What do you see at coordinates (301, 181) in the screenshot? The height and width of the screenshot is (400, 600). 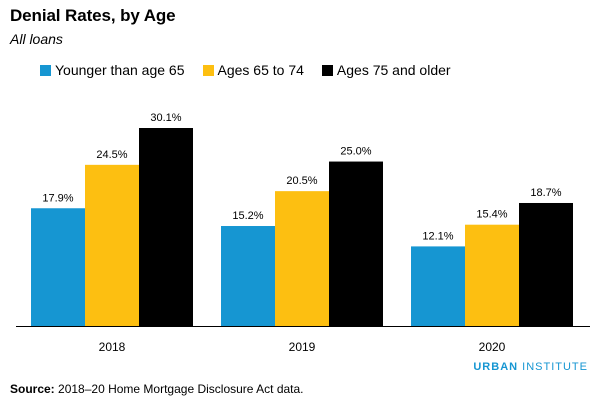 I see `data-label-2019-65-74: 20.5%` at bounding box center [301, 181].